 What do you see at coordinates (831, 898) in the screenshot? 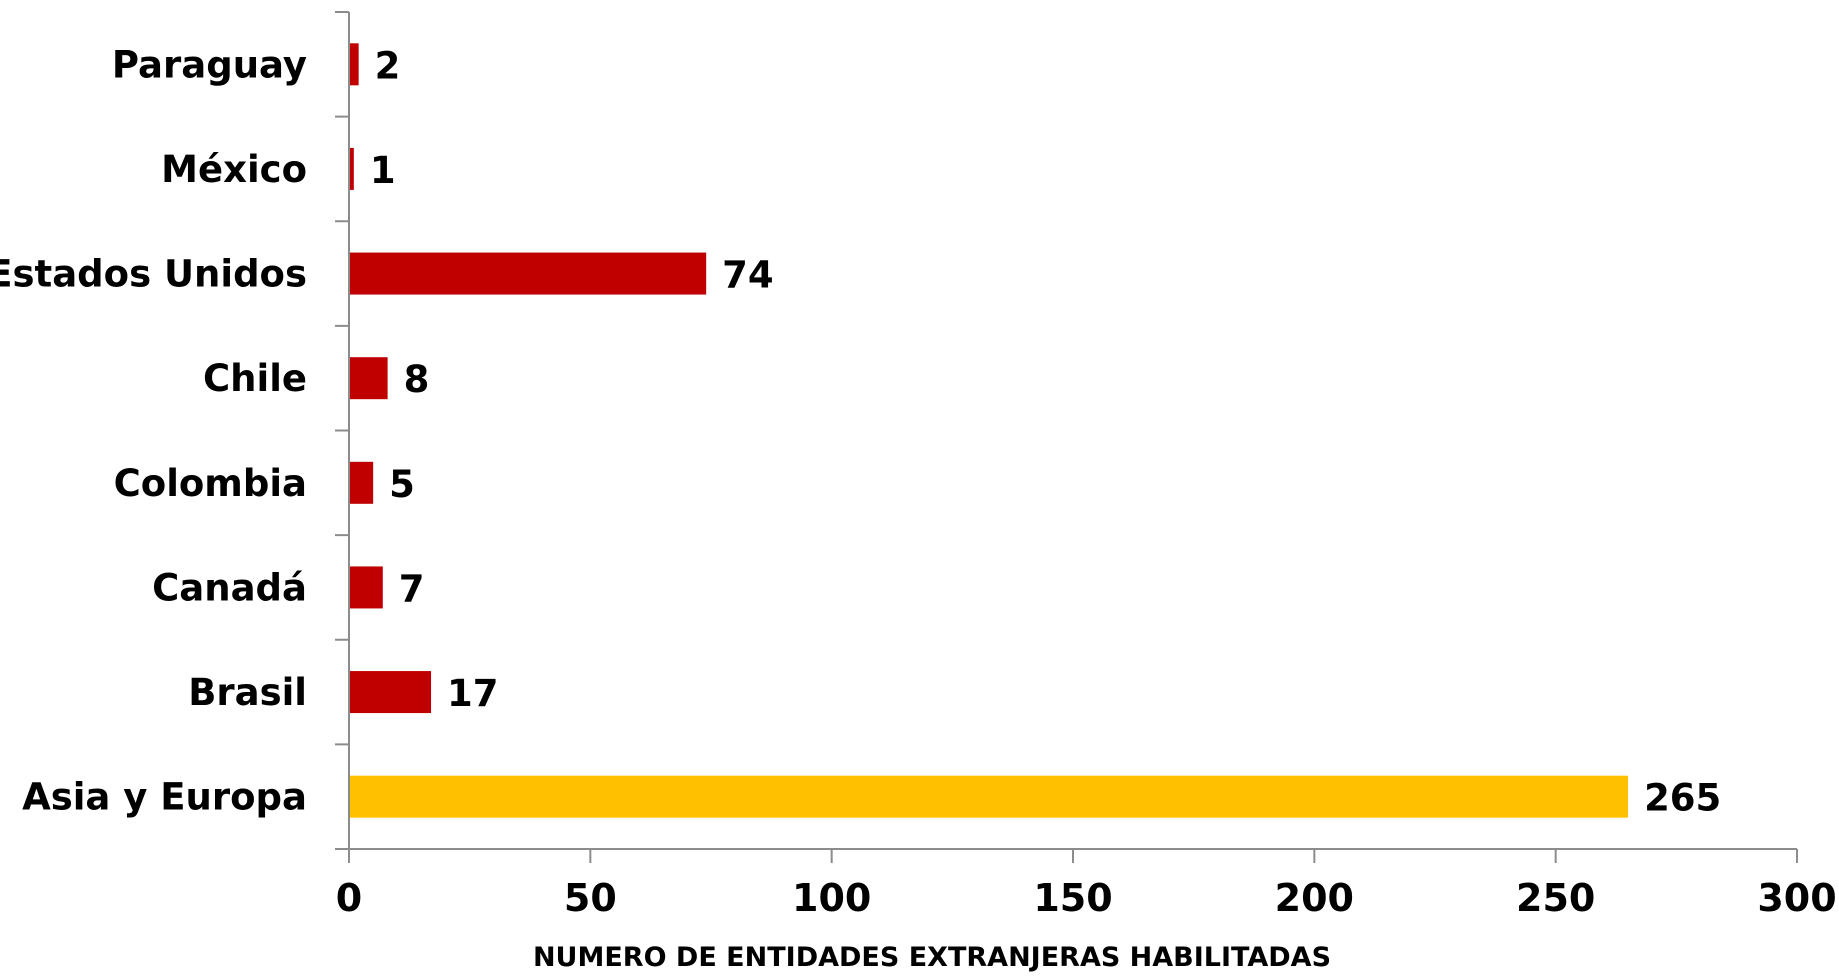
I see `x-tick-label-100: 100` at bounding box center [831, 898].